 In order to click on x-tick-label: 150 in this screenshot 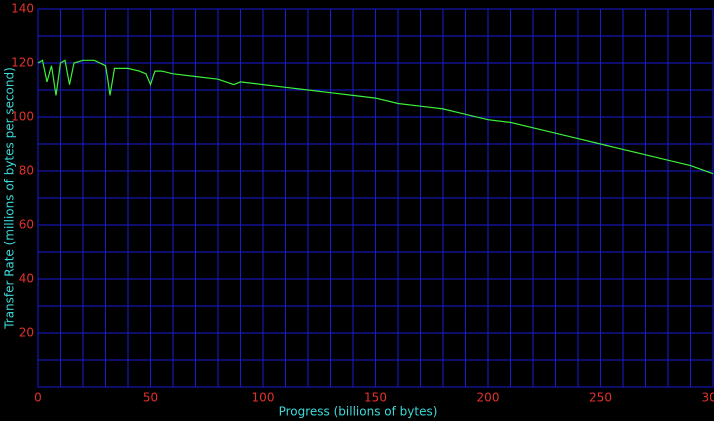, I will do `click(375, 398)`.